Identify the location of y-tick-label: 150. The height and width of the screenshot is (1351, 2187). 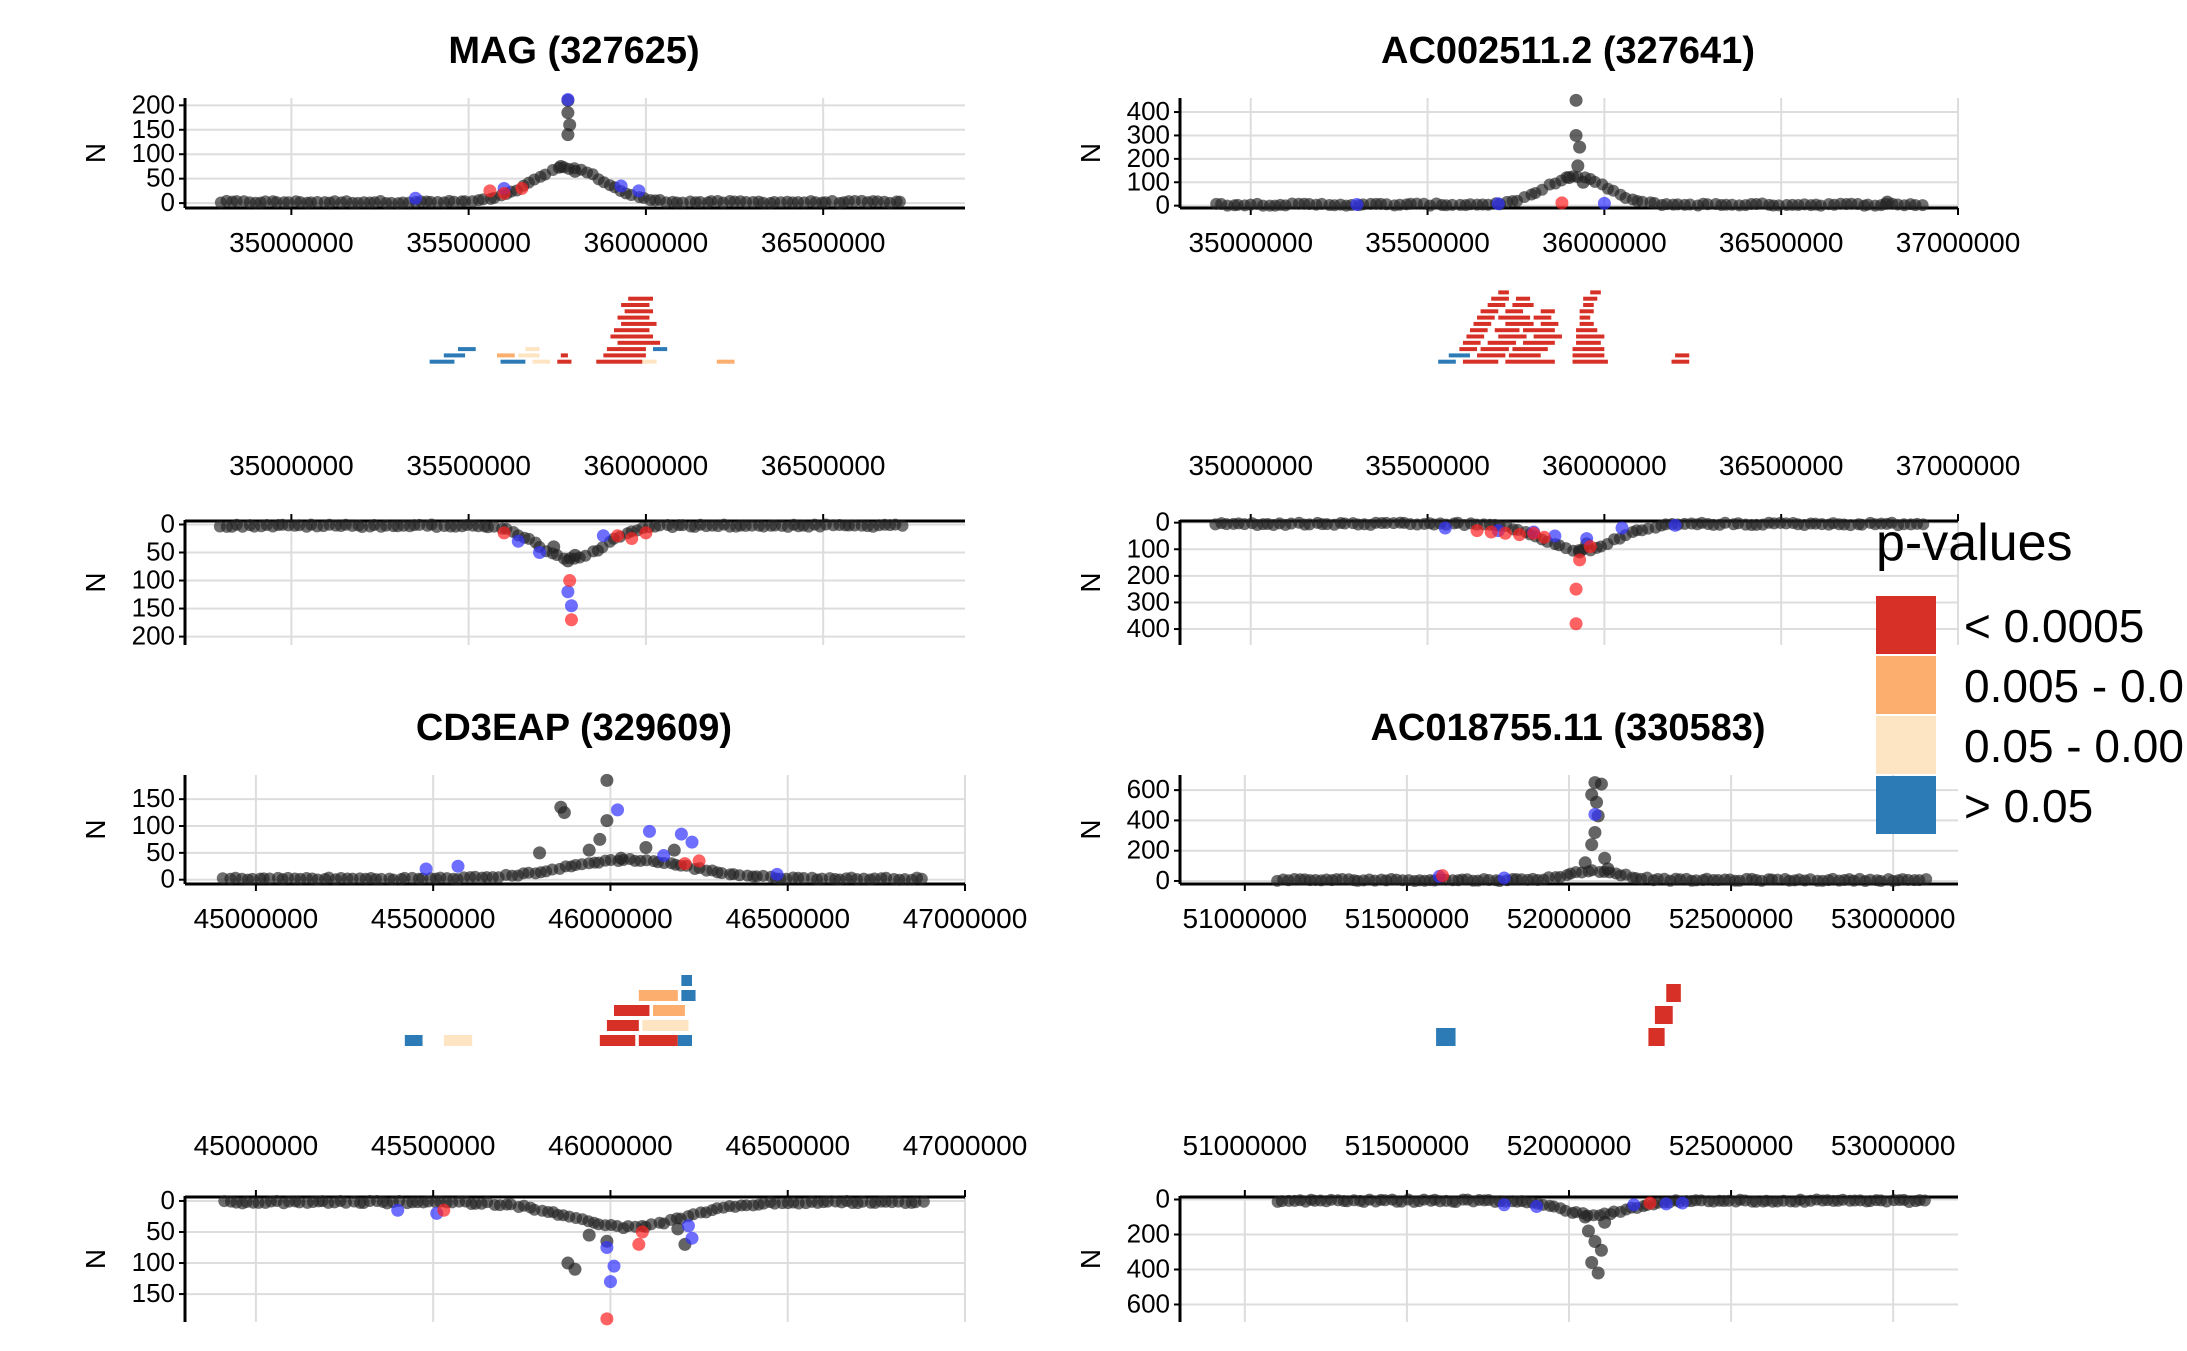
(153, 608).